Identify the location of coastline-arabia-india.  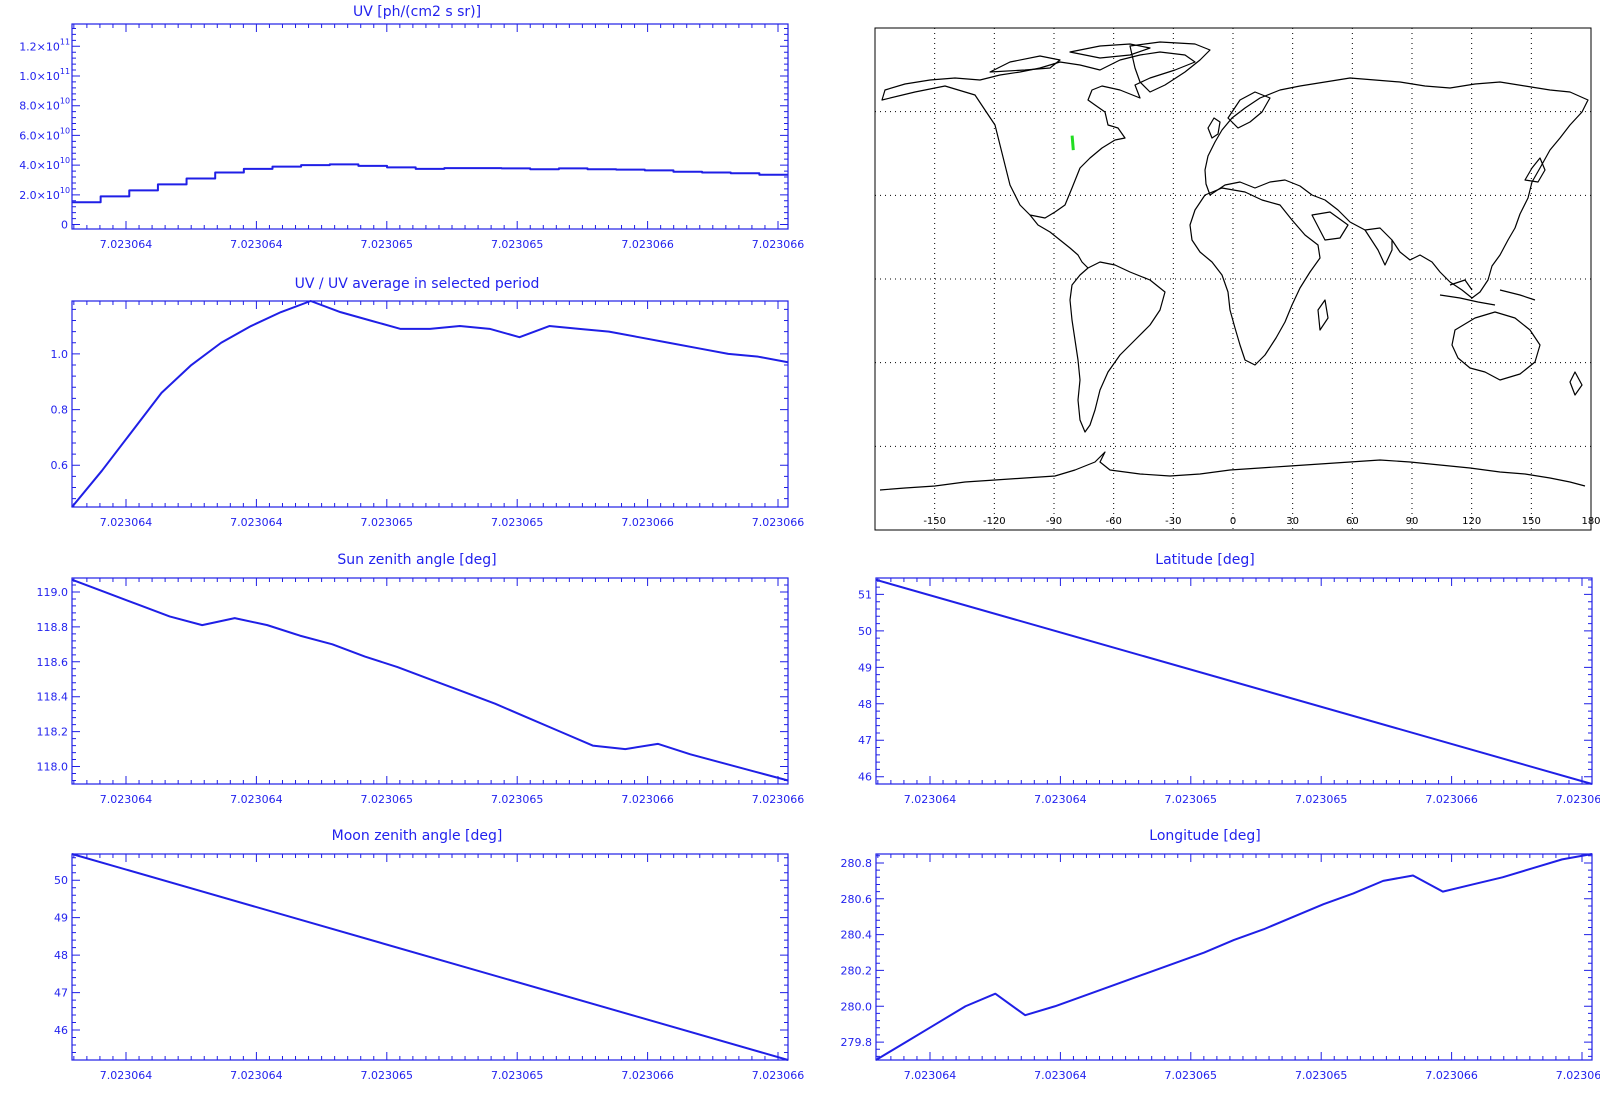
(1352, 238).